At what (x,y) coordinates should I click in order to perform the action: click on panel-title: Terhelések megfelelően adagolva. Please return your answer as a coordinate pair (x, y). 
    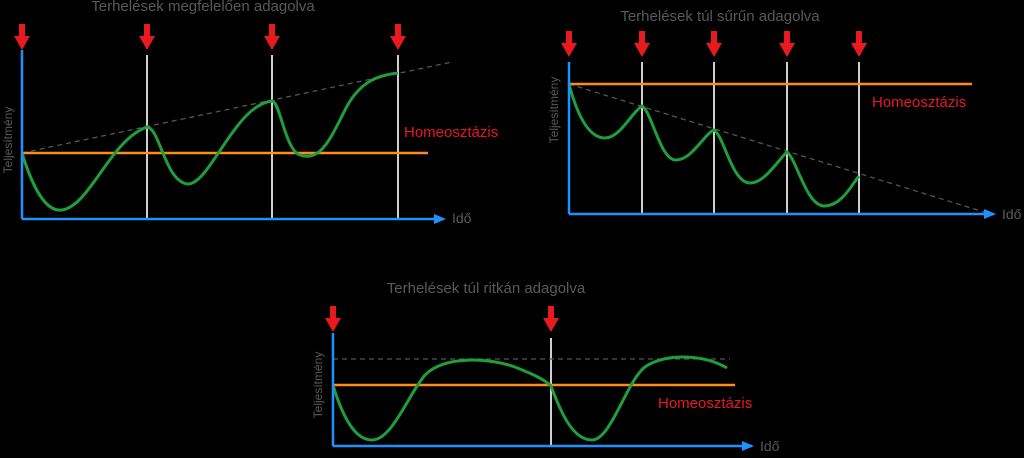
    Looking at the image, I should click on (203, 7).